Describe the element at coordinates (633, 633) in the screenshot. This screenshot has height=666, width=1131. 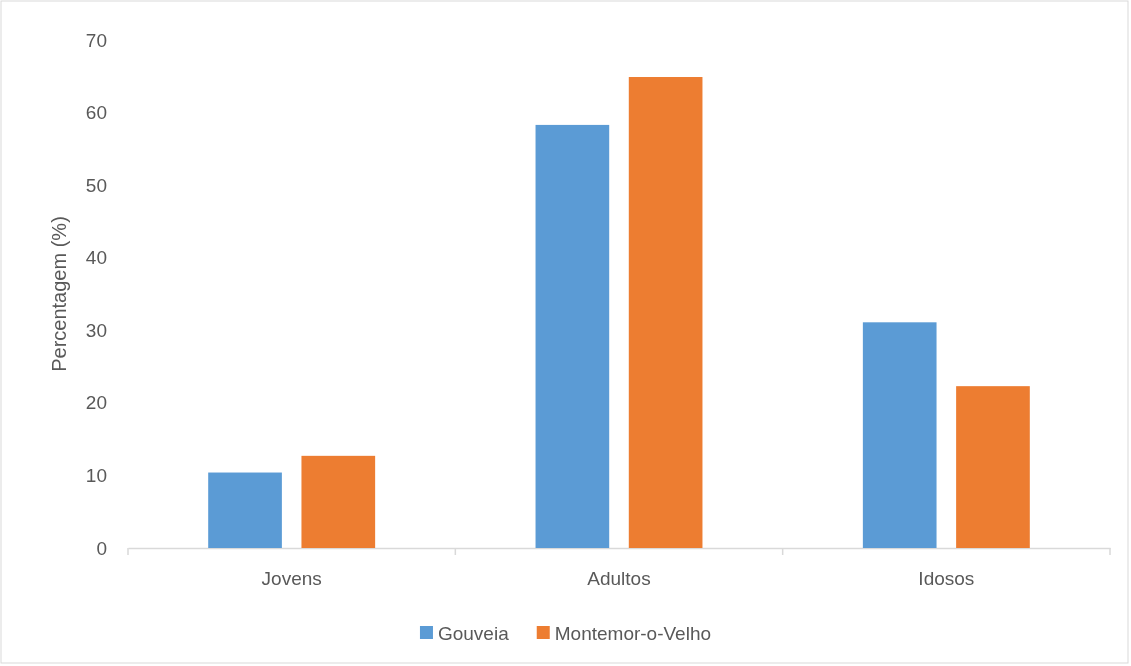
I see `legend-label: Montemor-o-Velho` at that location.